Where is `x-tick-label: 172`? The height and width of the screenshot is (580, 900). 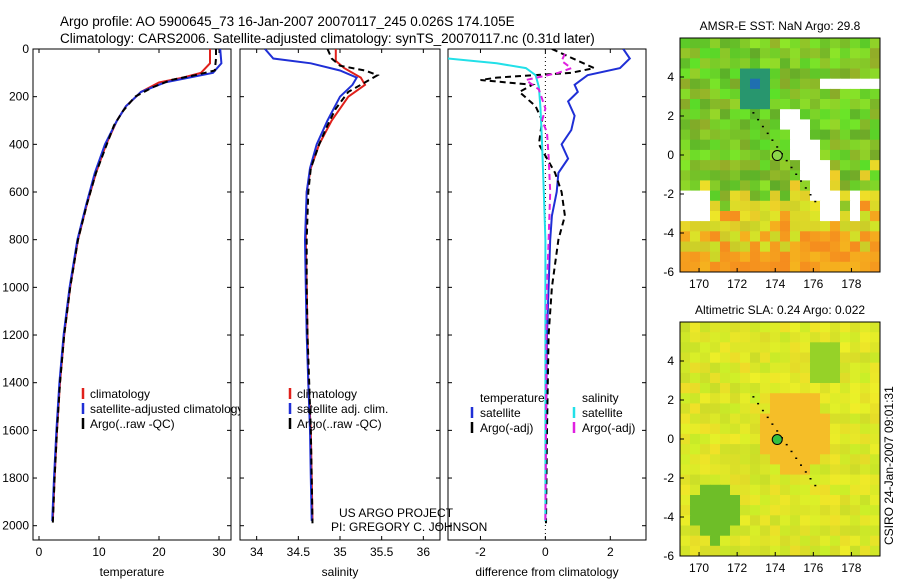
x-tick-label: 172 is located at coordinates (737, 284).